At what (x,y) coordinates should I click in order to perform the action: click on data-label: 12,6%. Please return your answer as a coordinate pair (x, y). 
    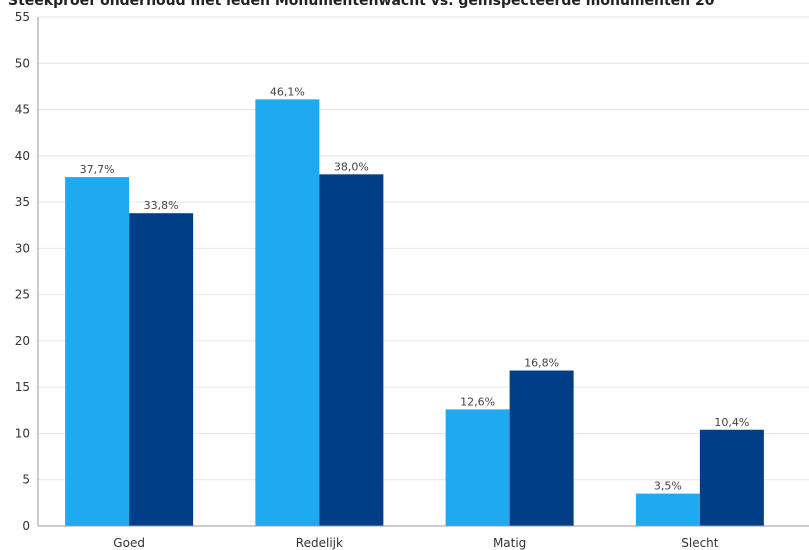
    Looking at the image, I should click on (477, 401).